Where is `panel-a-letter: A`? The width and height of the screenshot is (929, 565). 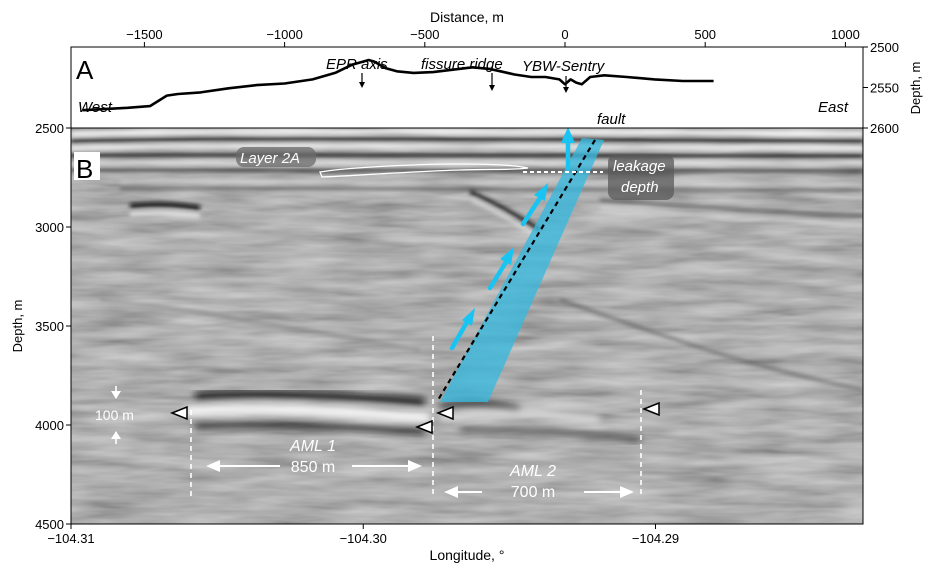 panel-a-letter: A is located at coordinates (85, 70).